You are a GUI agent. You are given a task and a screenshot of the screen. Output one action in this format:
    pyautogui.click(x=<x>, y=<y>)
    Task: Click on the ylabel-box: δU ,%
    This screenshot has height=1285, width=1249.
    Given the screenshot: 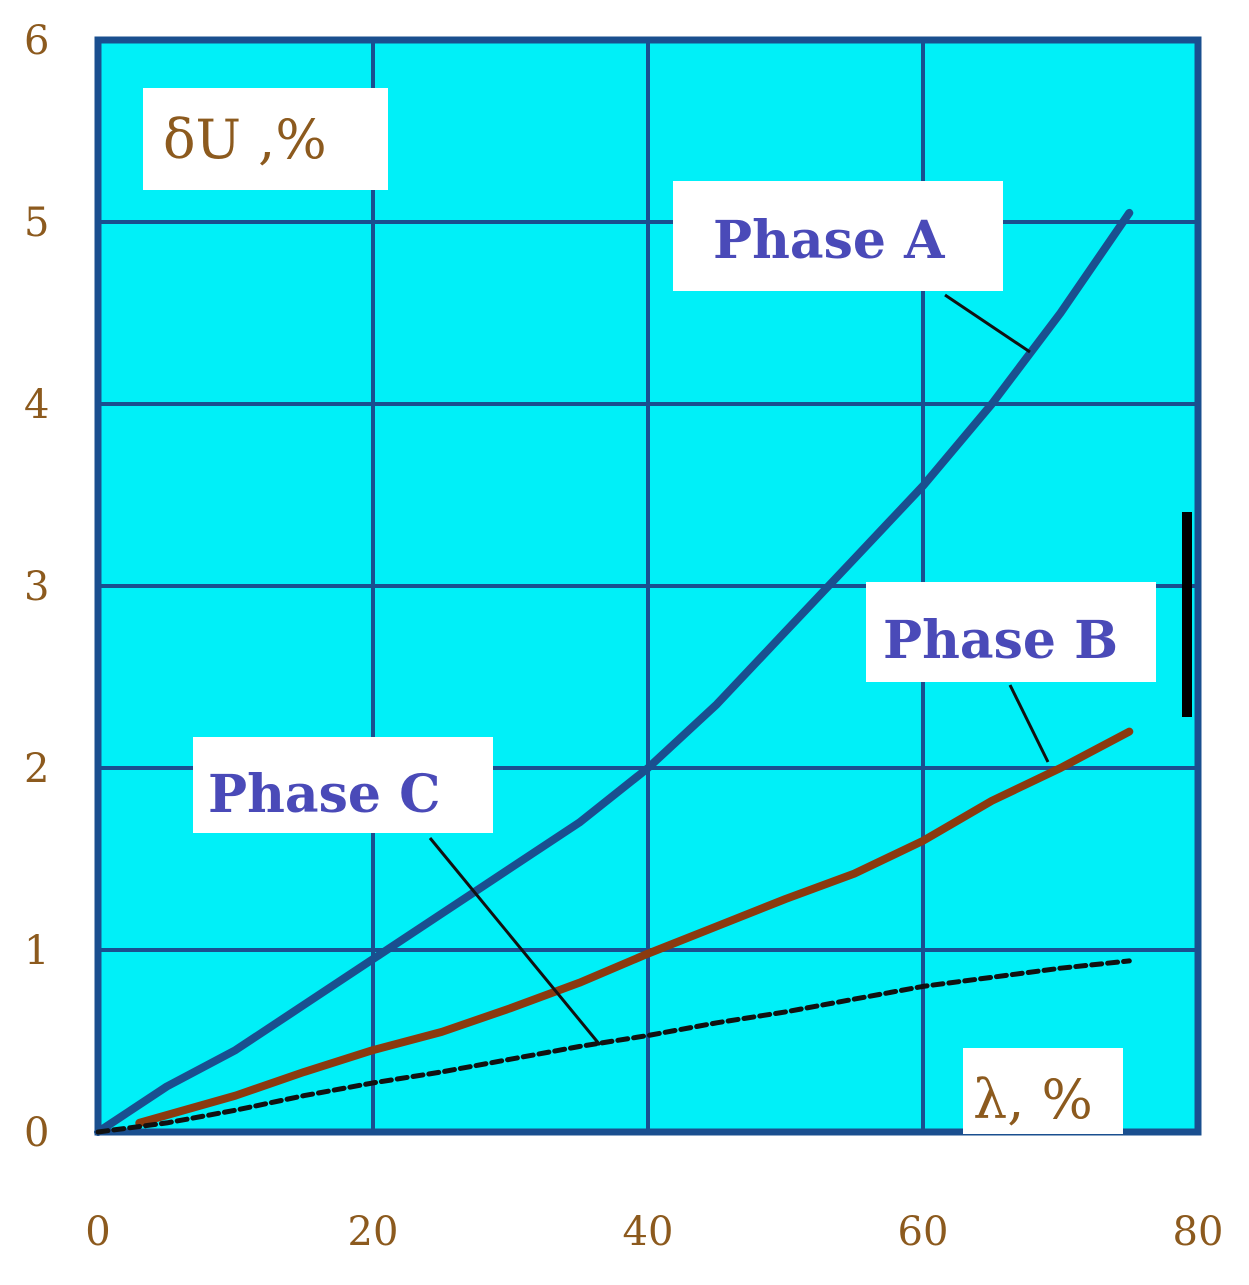 What is the action you would take?
    pyautogui.click(x=265, y=139)
    